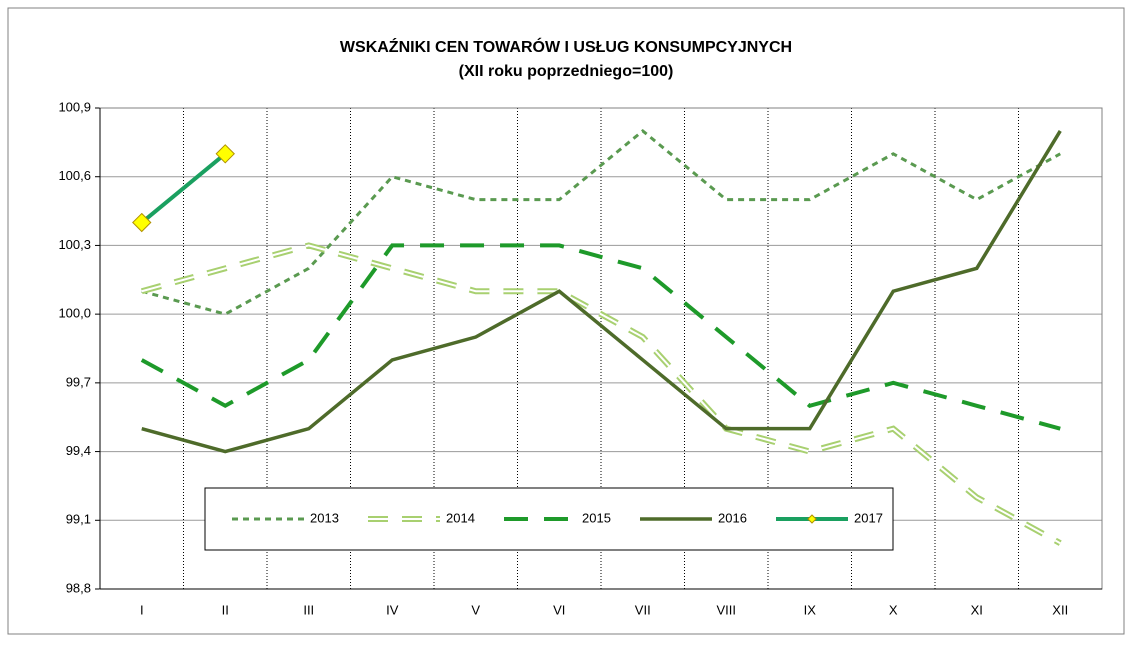  I want to click on legend-label: 2014, so click(460, 517).